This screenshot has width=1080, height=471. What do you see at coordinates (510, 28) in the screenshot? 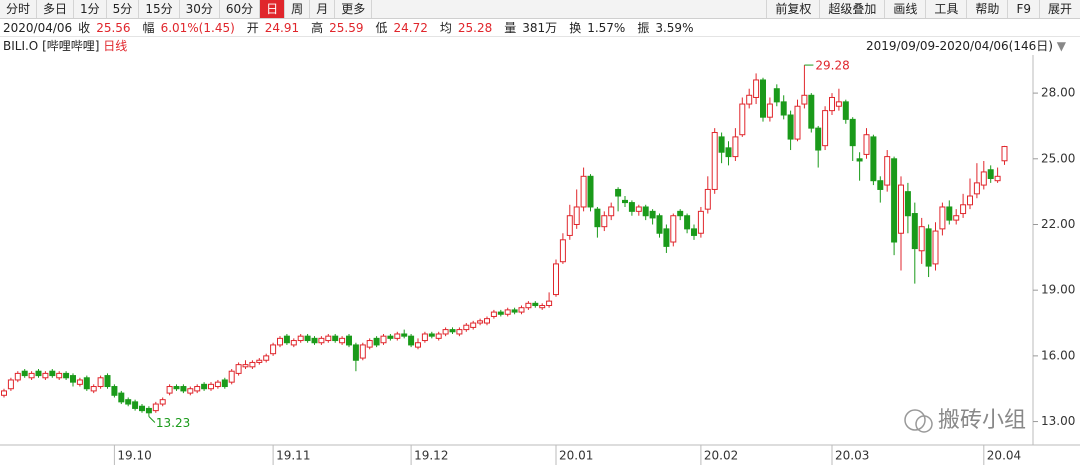
I see `quote-label: 量` at bounding box center [510, 28].